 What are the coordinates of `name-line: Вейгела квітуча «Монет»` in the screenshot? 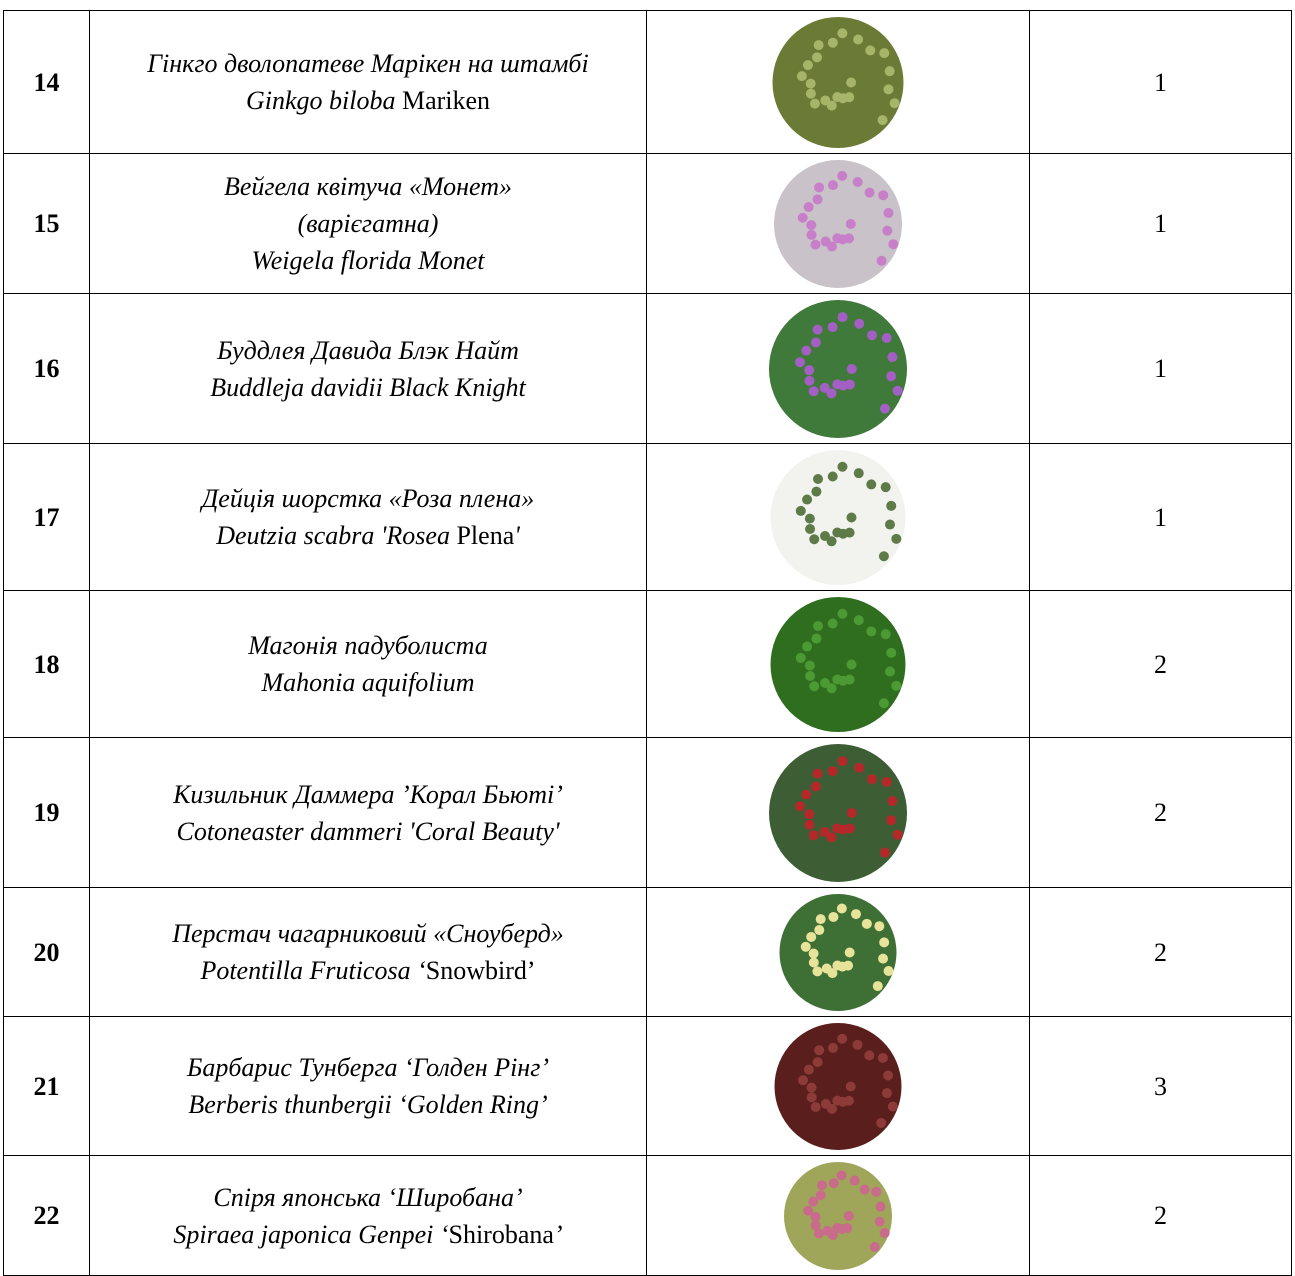 It's located at (368, 186).